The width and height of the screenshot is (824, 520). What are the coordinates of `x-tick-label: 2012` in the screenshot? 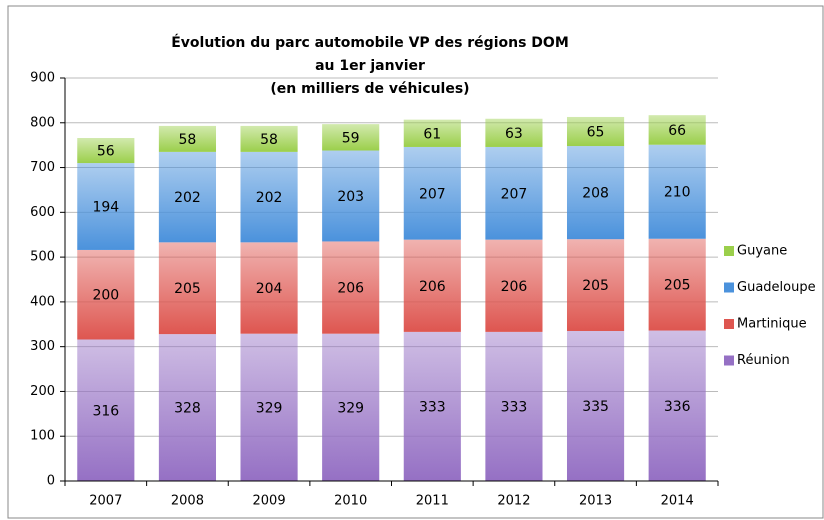 It's located at (513, 501).